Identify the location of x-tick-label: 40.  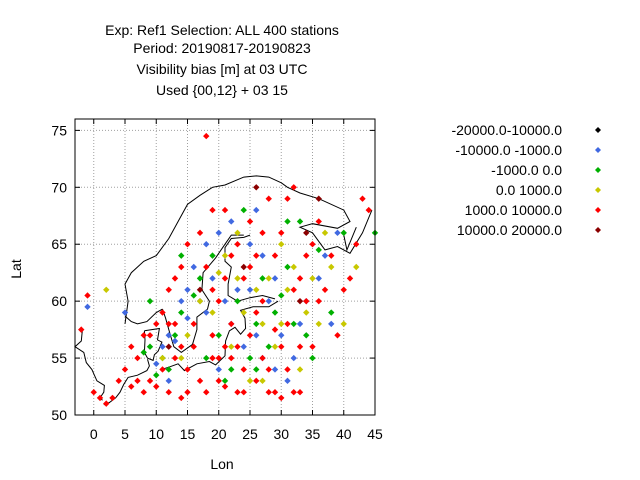
(344, 434).